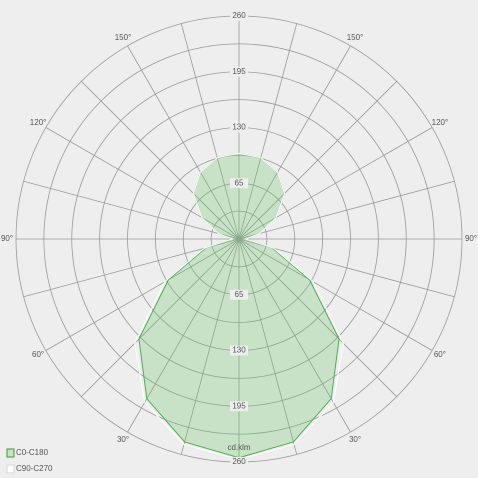 This screenshot has width=478, height=478. I want to click on legend-label: C0-C180, so click(32, 452).